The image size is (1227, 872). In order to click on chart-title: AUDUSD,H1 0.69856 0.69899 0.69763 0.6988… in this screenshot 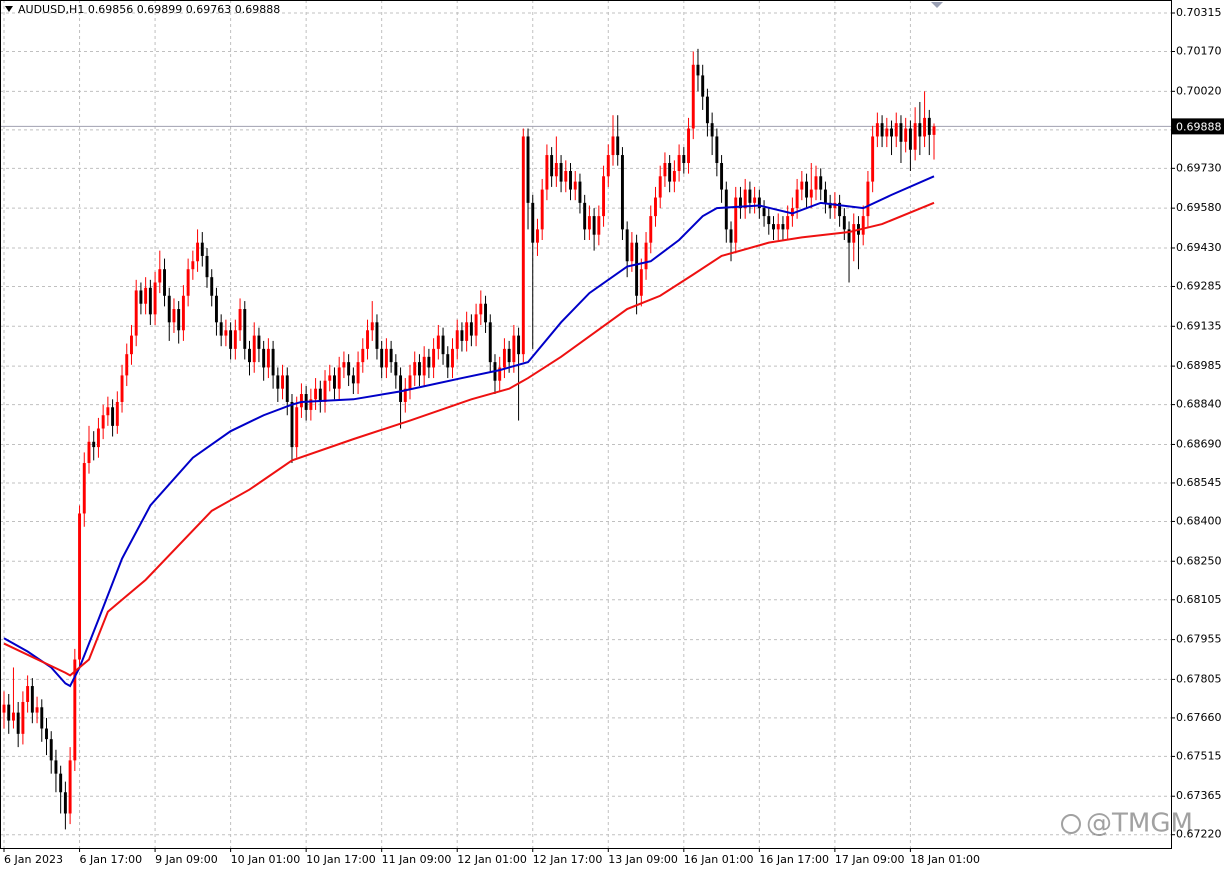, I will do `click(149, 9)`.